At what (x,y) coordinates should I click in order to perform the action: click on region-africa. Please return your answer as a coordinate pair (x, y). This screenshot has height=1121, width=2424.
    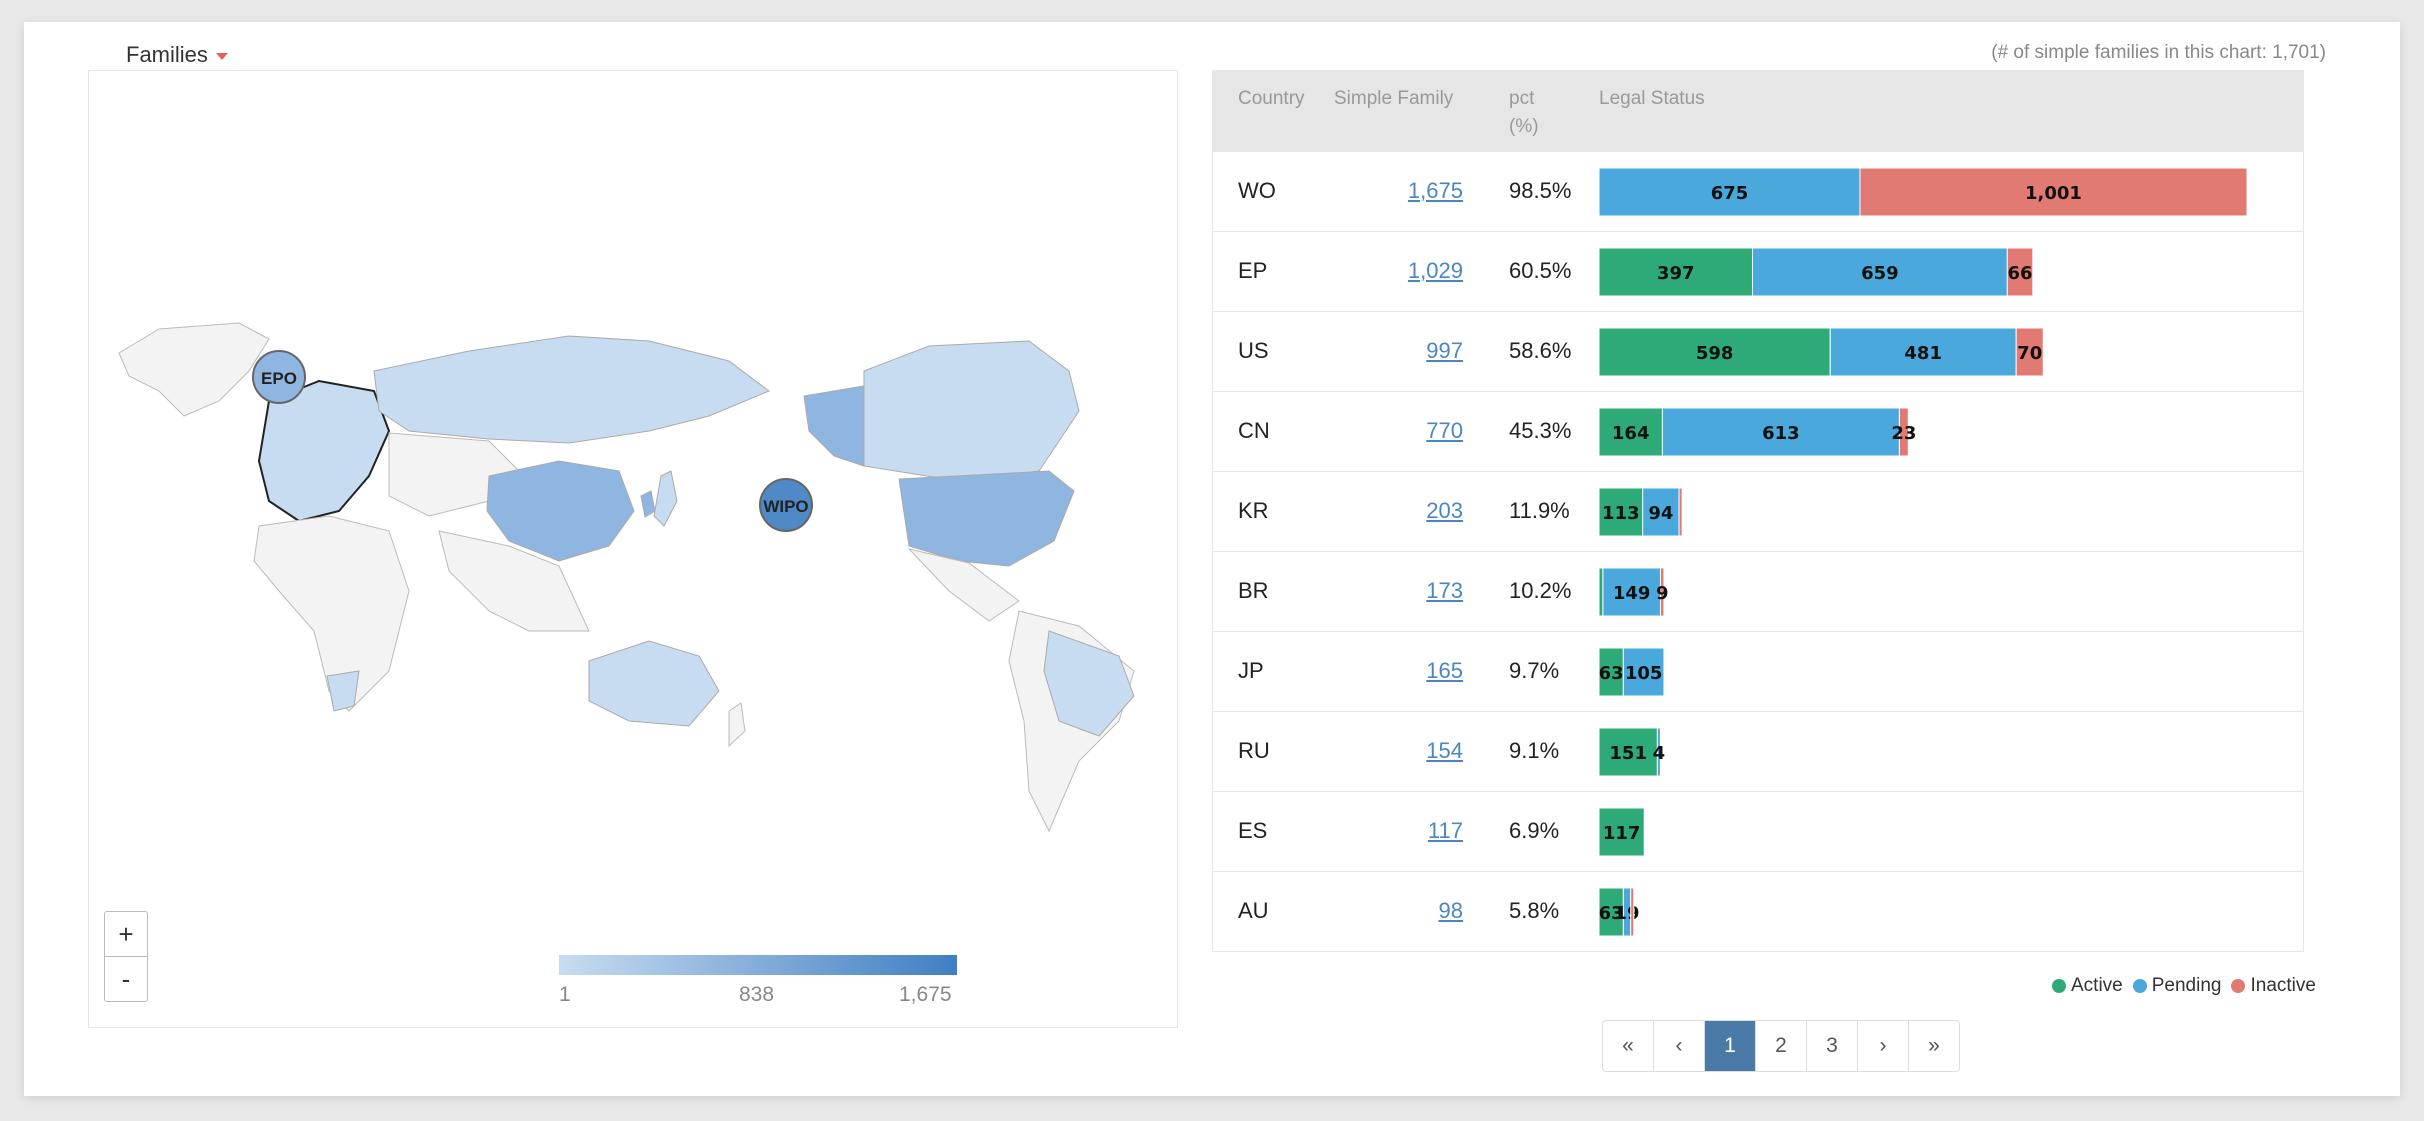
    Looking at the image, I should click on (331, 613).